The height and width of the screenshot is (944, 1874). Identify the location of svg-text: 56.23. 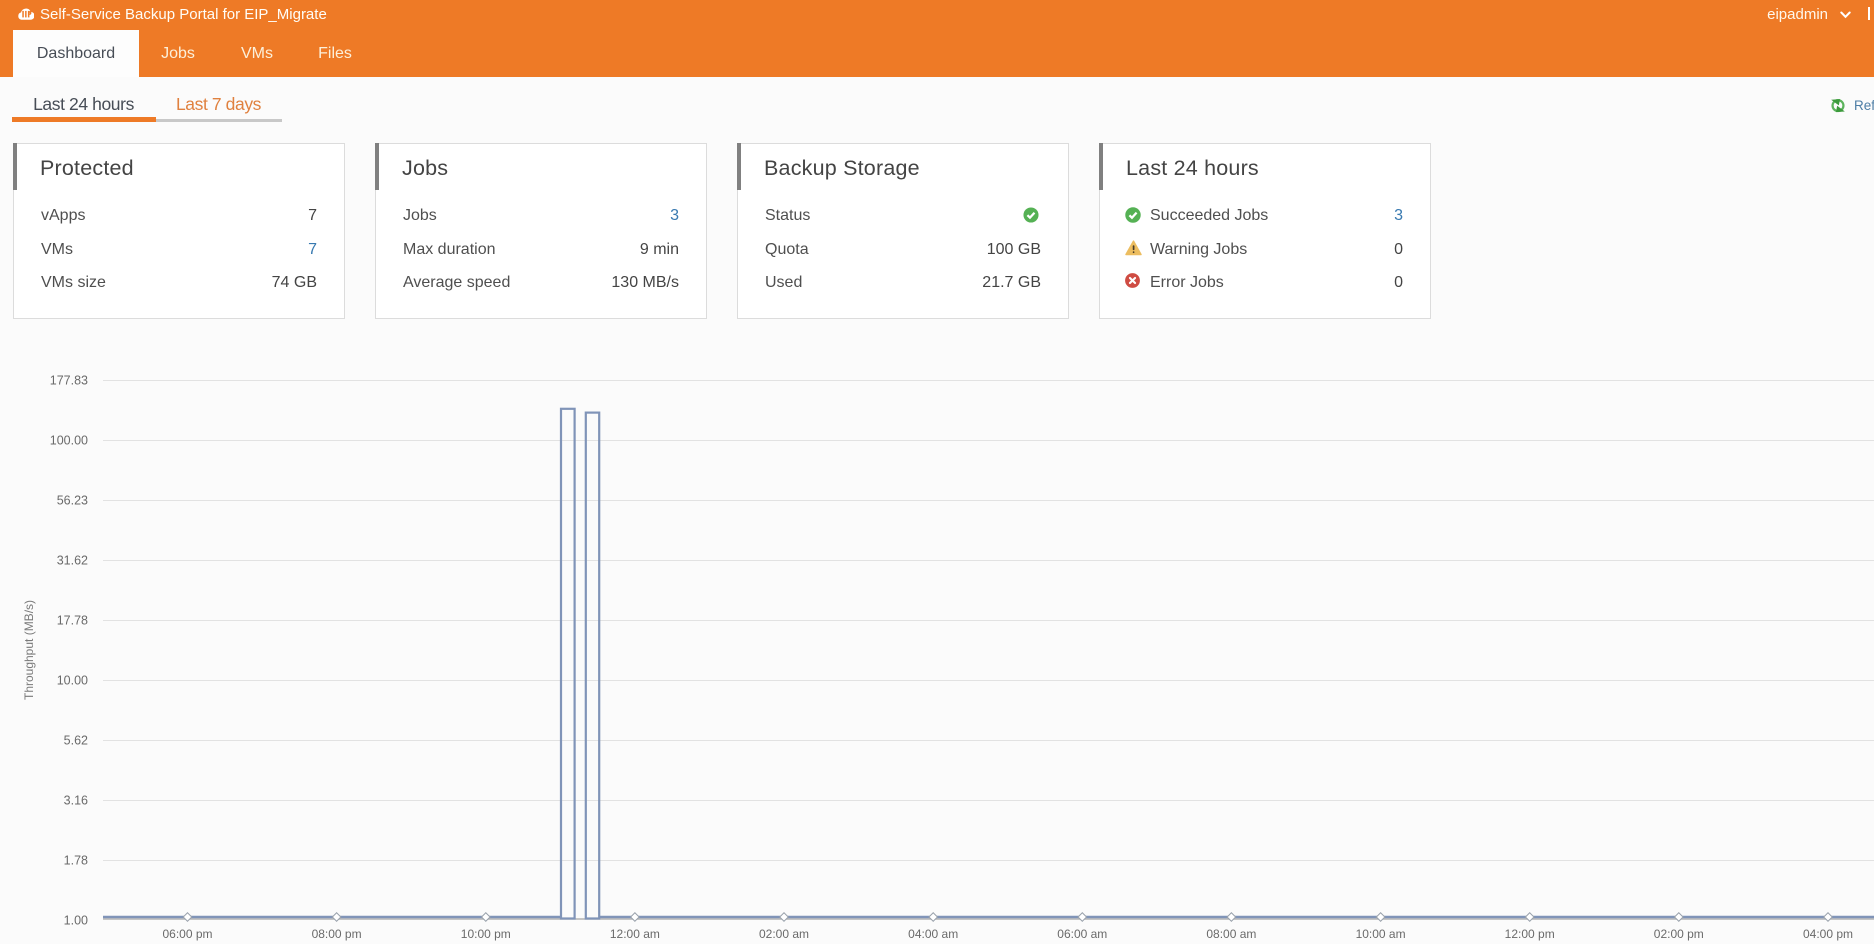
(72, 501).